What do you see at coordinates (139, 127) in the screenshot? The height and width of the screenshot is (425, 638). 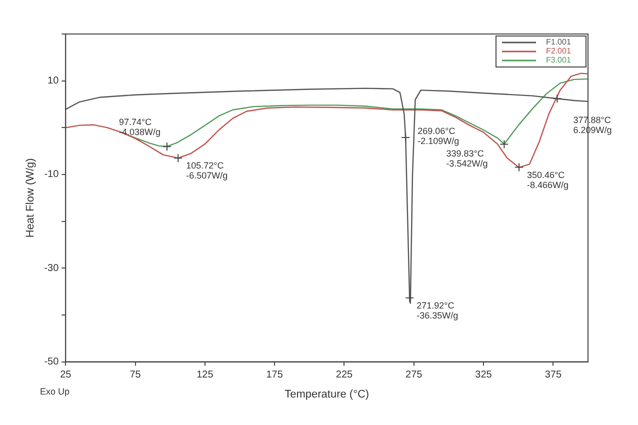 I see `annotation: 97.74°C -4.038W/g` at bounding box center [139, 127].